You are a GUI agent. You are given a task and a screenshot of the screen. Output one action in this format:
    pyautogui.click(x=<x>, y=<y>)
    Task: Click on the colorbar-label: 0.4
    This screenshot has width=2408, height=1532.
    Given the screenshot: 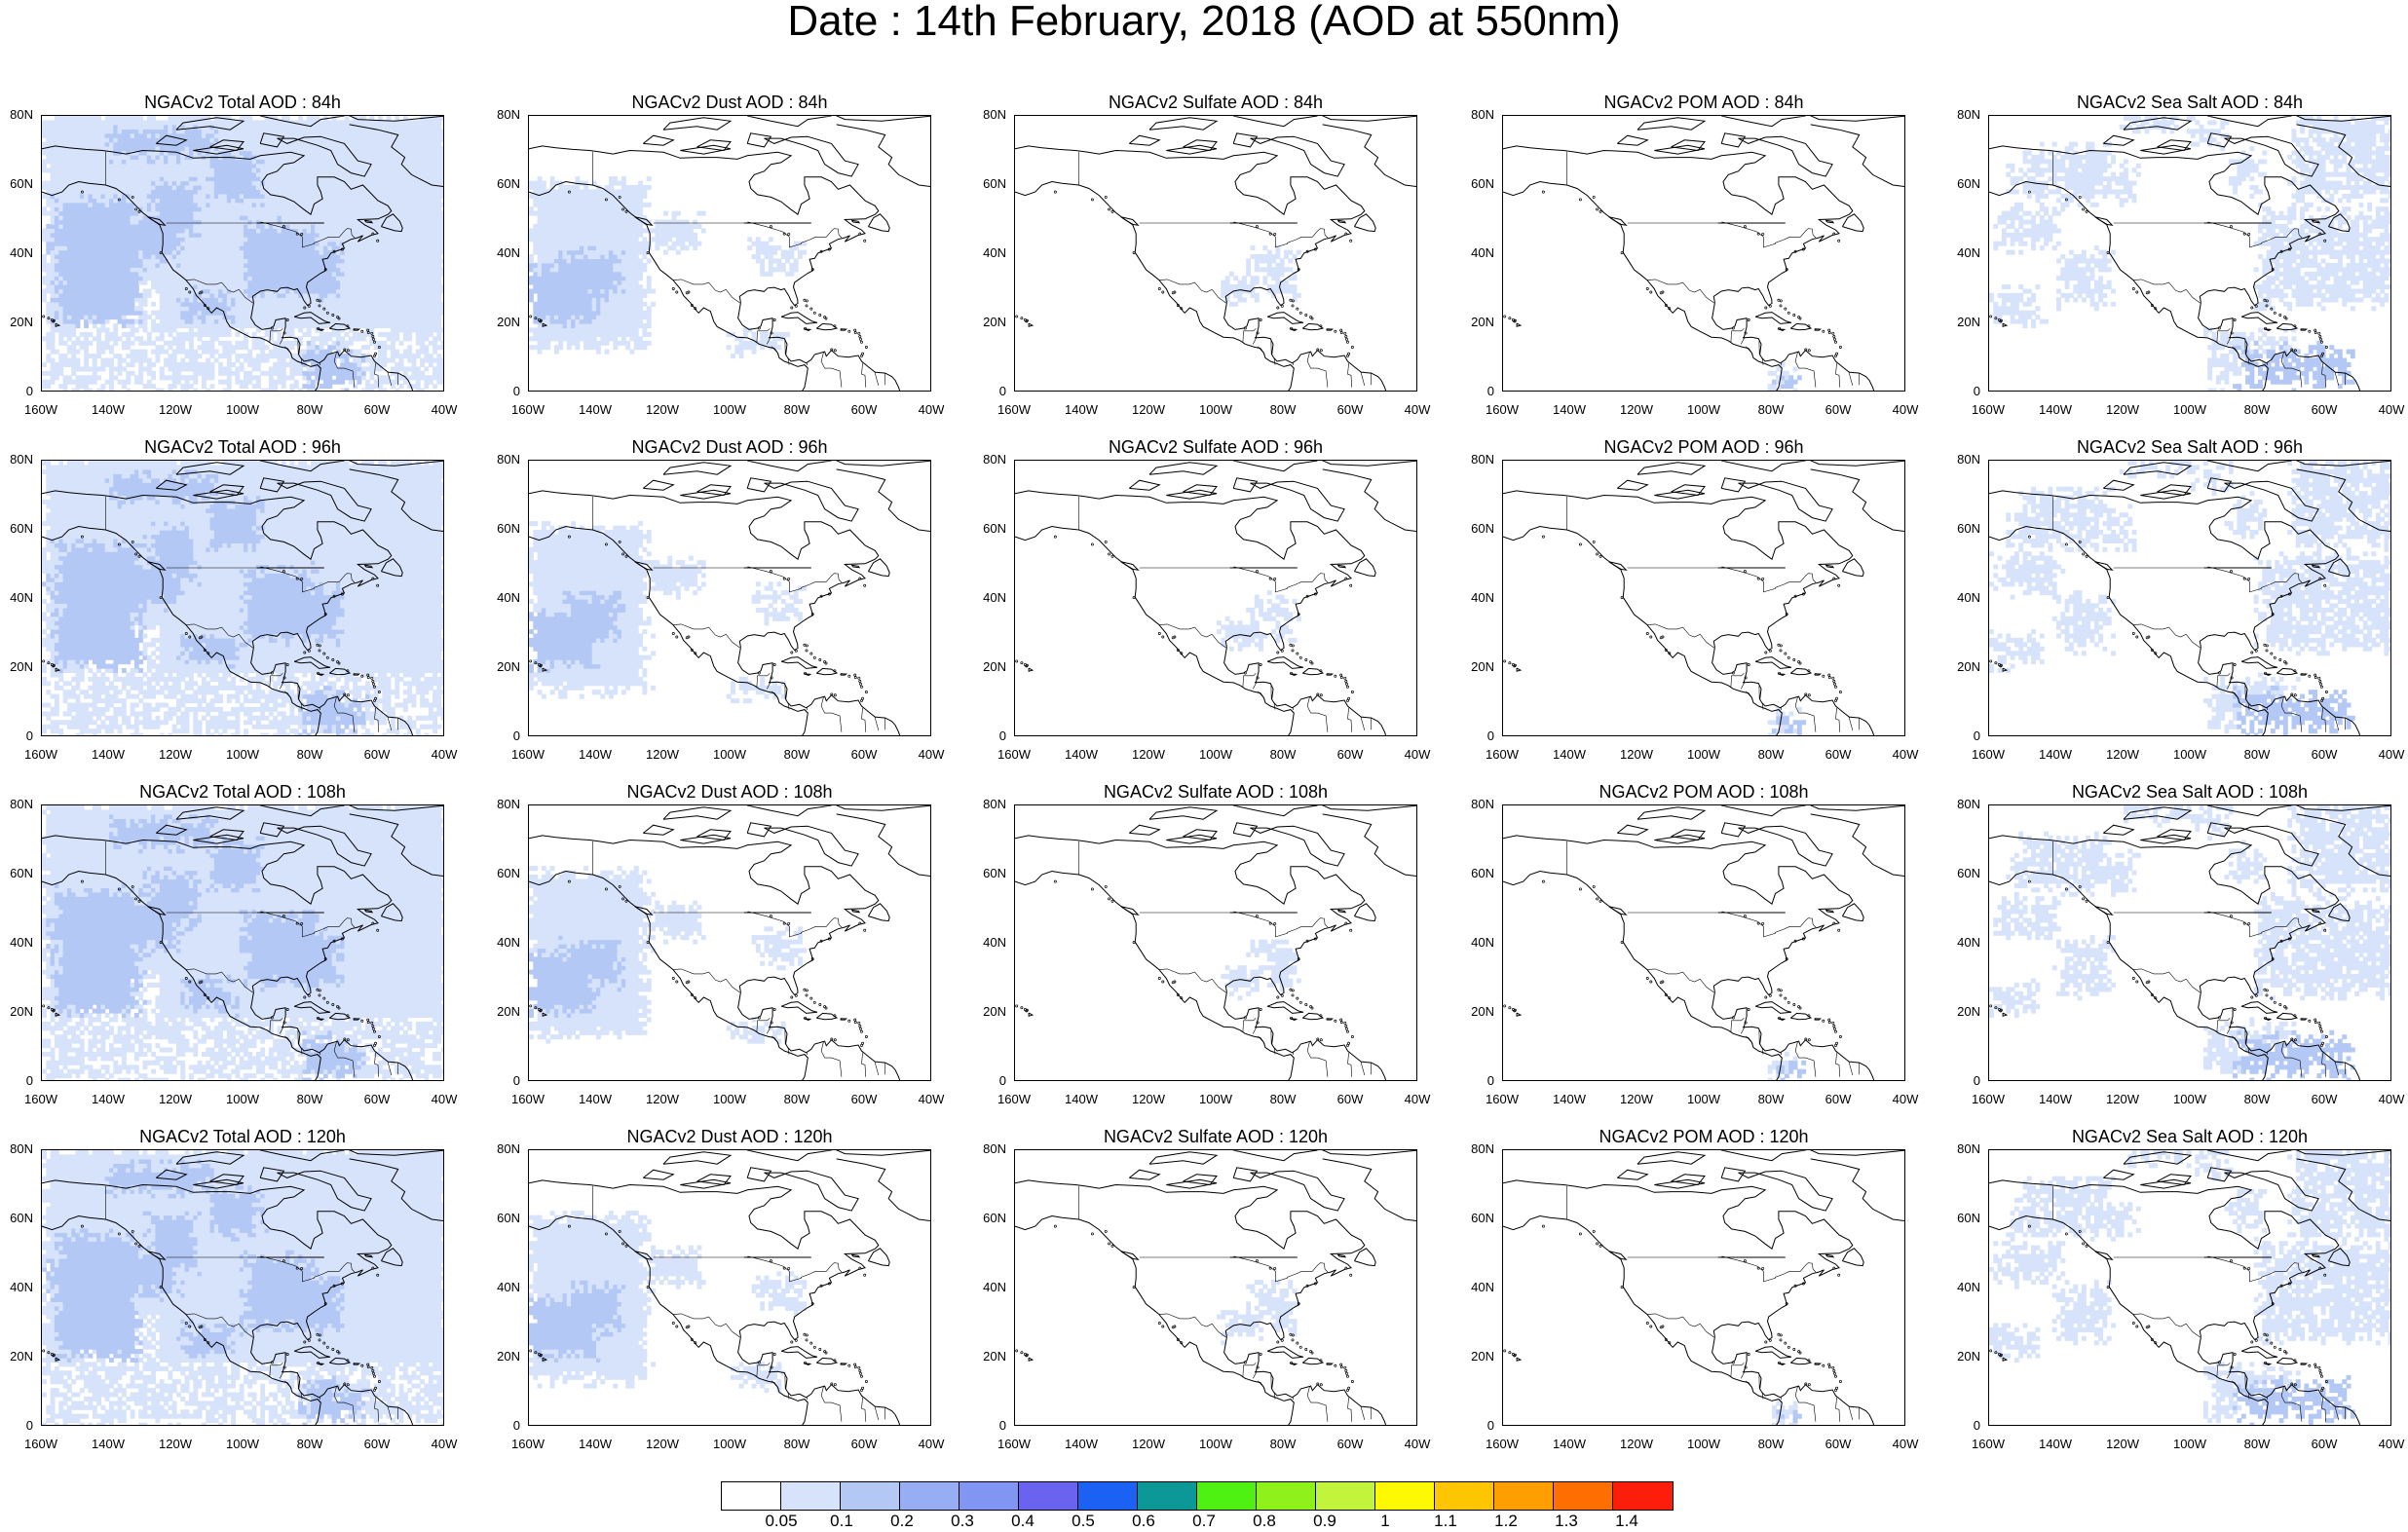 What is the action you would take?
    pyautogui.click(x=1023, y=1521)
    